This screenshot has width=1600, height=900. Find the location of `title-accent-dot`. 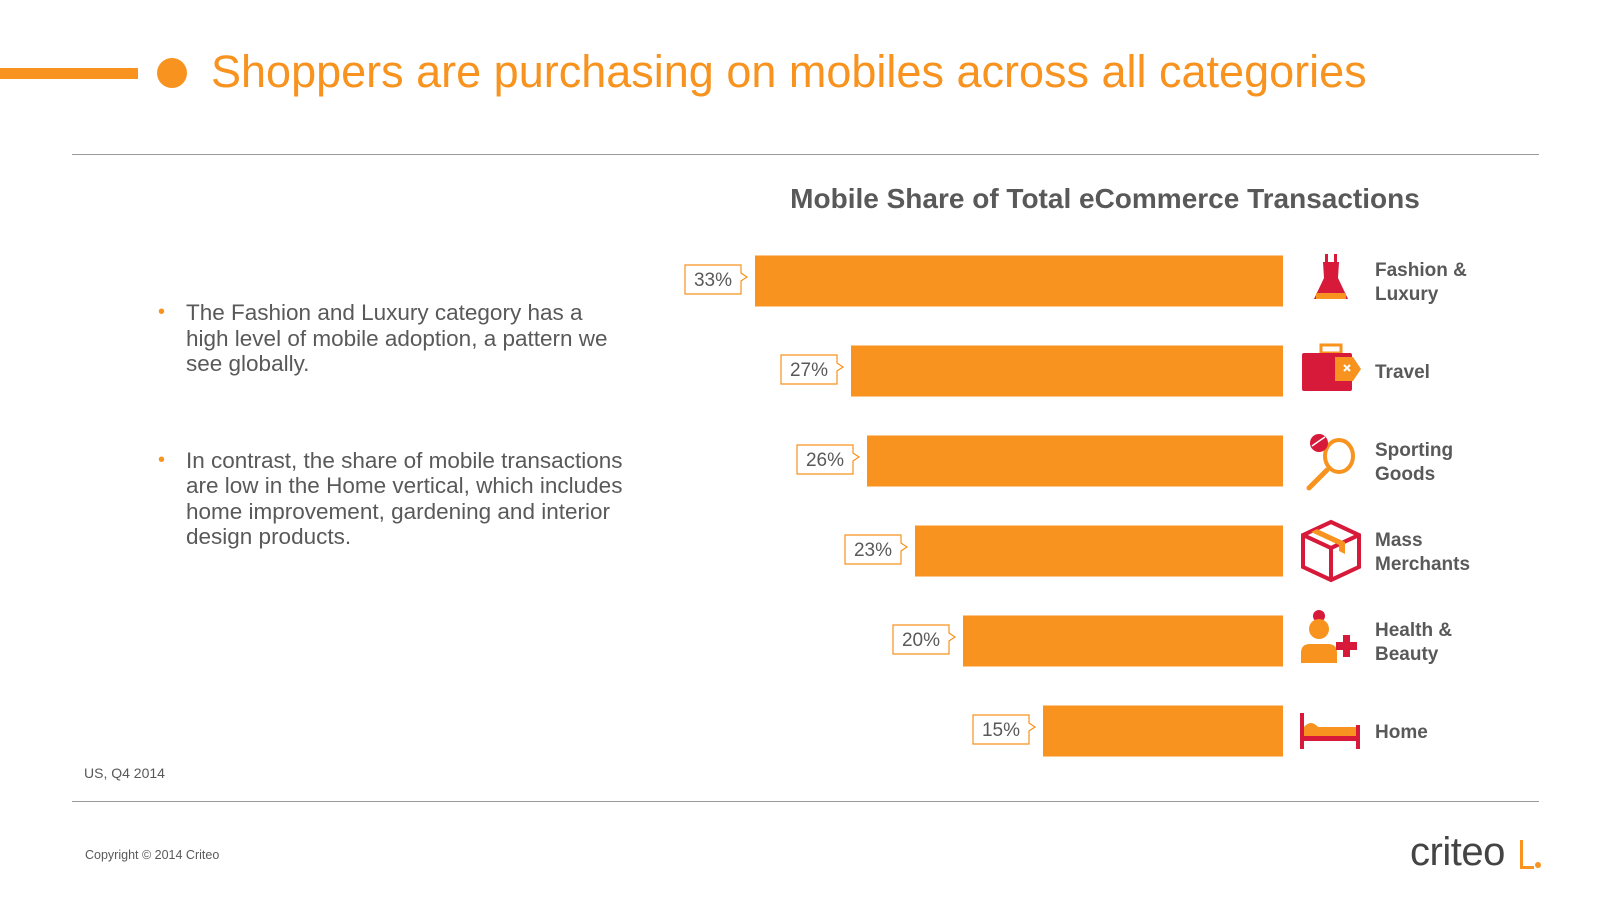

title-accent-dot is located at coordinates (172, 73).